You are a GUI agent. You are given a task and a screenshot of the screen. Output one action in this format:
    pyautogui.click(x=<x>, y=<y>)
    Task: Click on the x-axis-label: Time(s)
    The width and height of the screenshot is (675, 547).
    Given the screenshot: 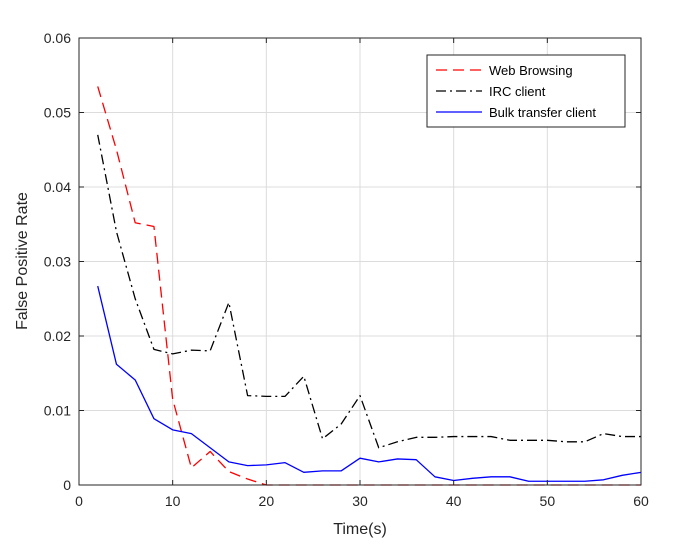 What is the action you would take?
    pyautogui.click(x=360, y=529)
    